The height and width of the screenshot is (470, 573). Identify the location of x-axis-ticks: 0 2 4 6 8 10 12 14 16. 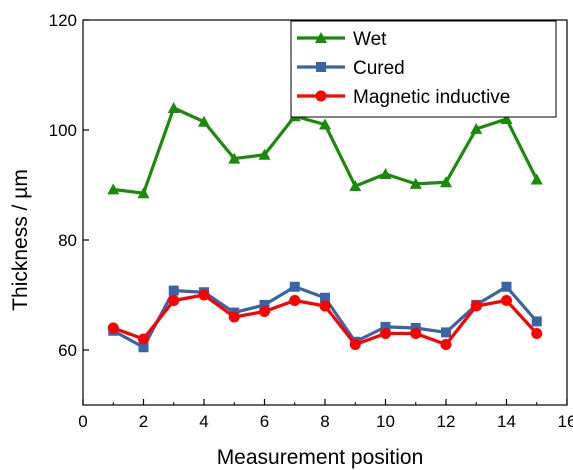
(325, 415).